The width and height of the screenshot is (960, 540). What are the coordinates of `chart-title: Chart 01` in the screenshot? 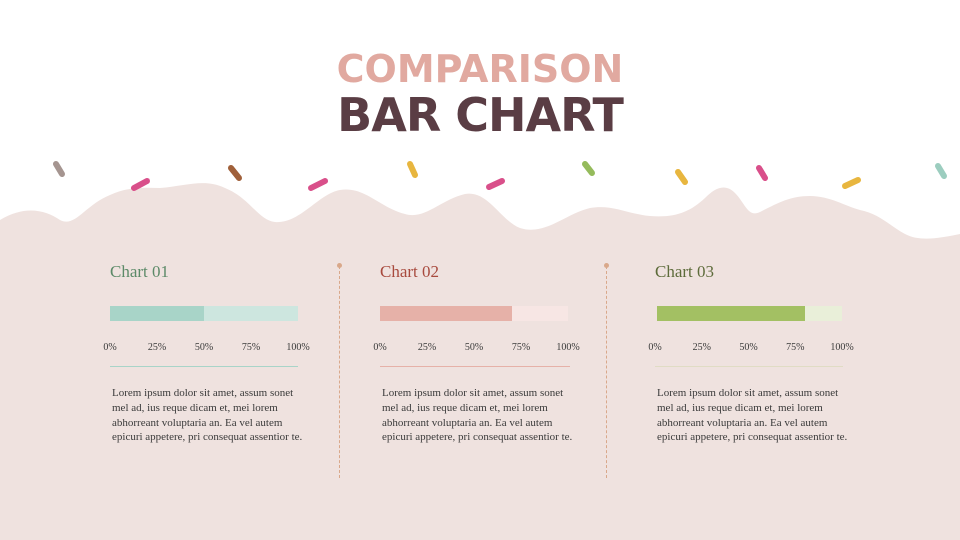 It's located at (140, 271).